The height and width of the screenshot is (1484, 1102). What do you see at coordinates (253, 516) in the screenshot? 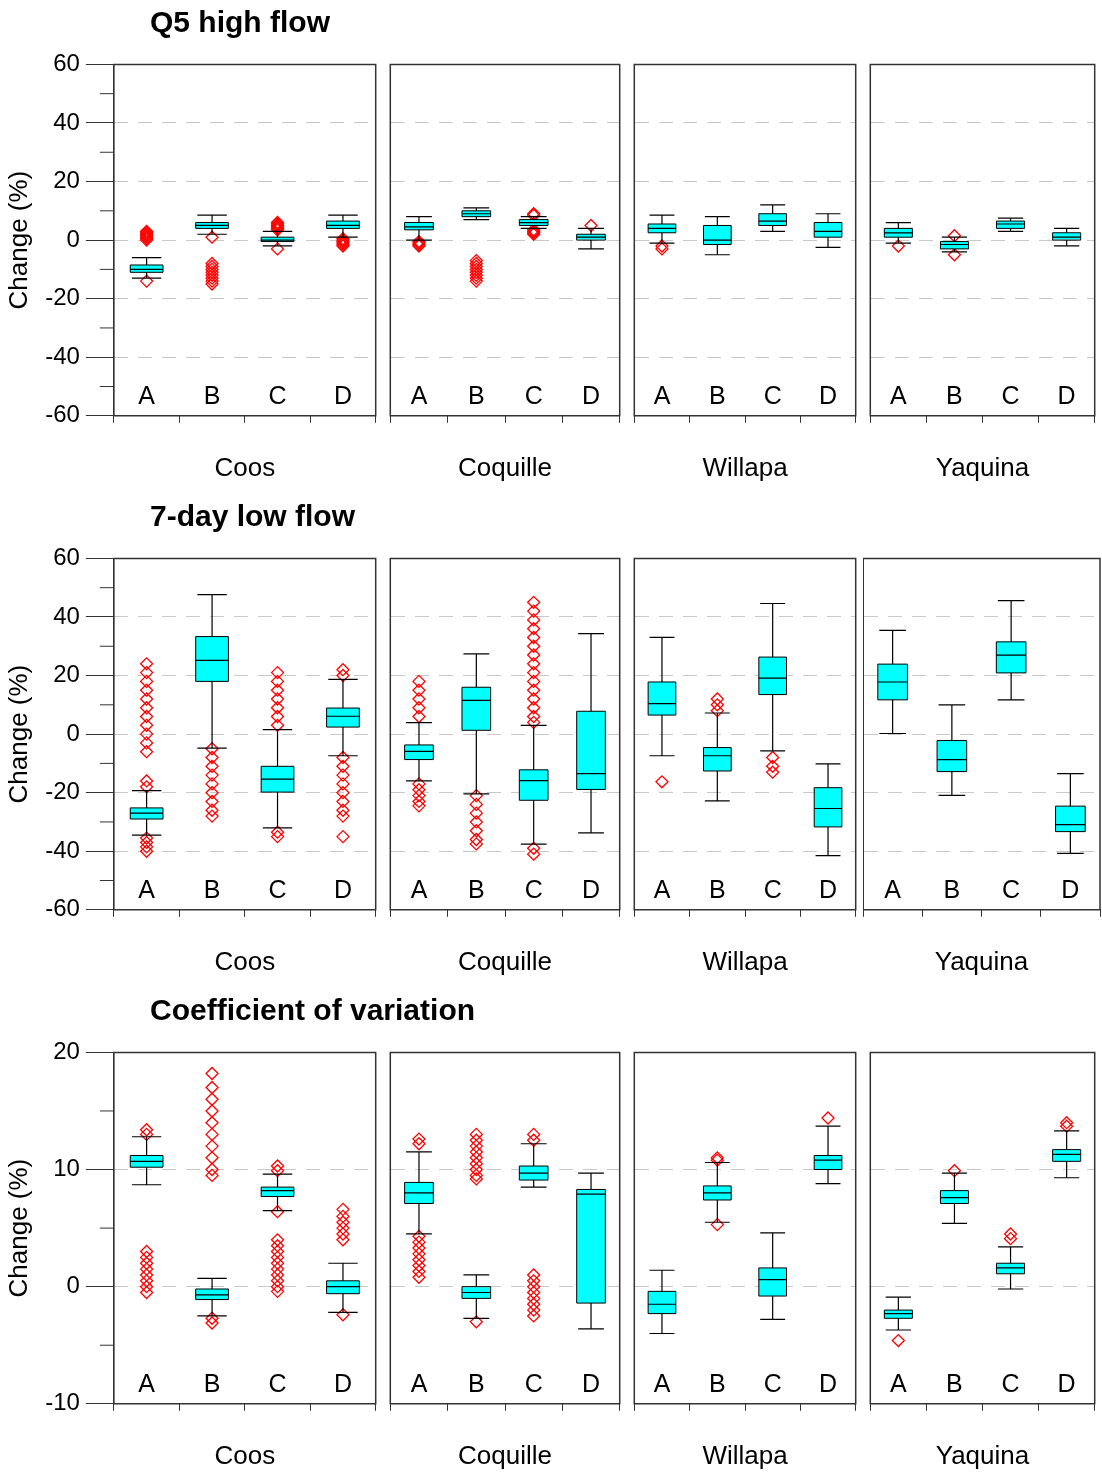
I see `chart-title: 7-day low flow` at bounding box center [253, 516].